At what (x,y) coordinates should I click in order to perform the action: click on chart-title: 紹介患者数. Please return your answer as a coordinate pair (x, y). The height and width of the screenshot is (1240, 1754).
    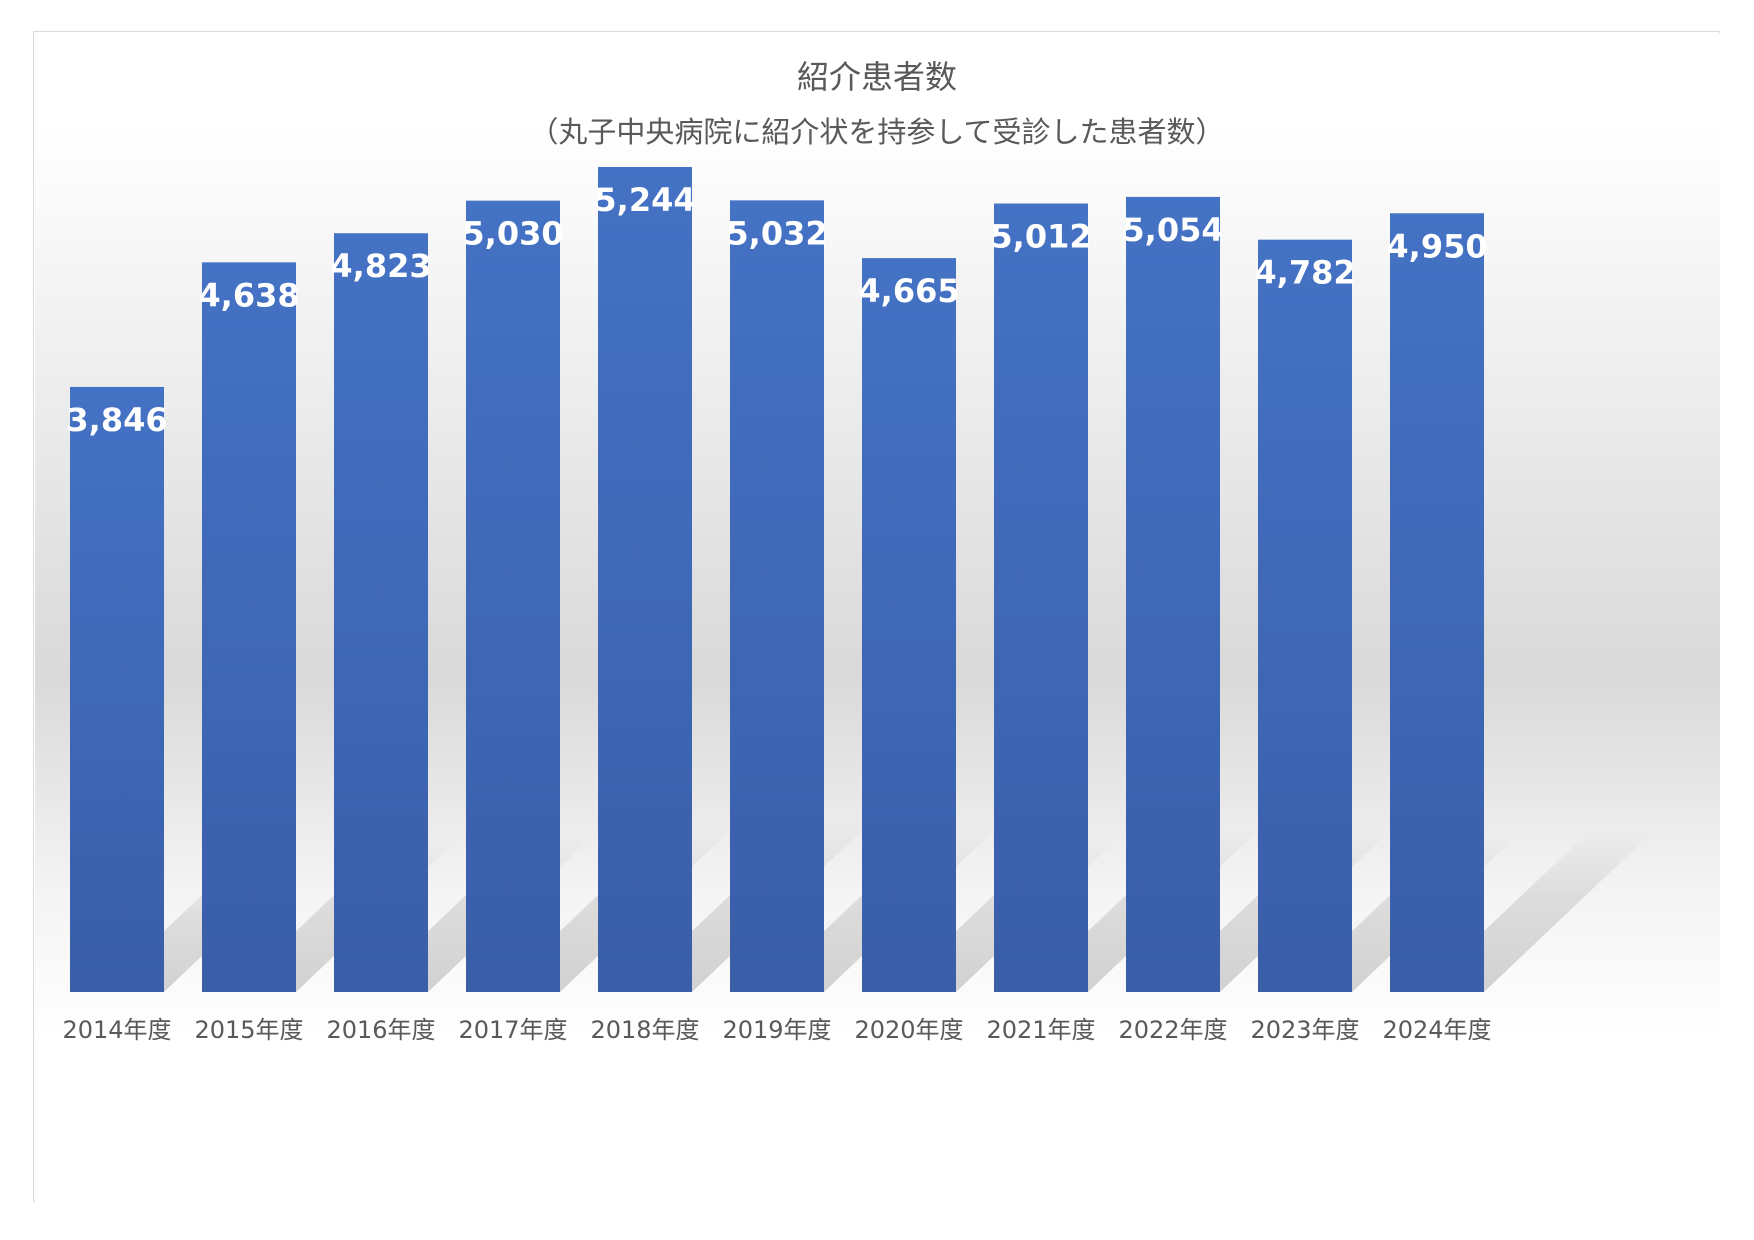
    Looking at the image, I should click on (877, 77).